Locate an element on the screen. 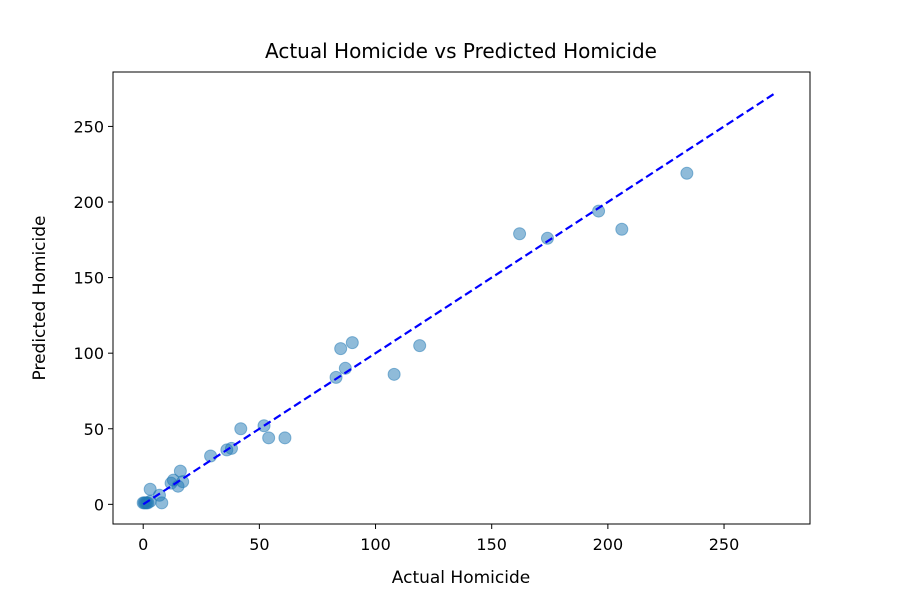 This screenshot has height=604, width=900. x-tick-label: 200 is located at coordinates (608, 544).